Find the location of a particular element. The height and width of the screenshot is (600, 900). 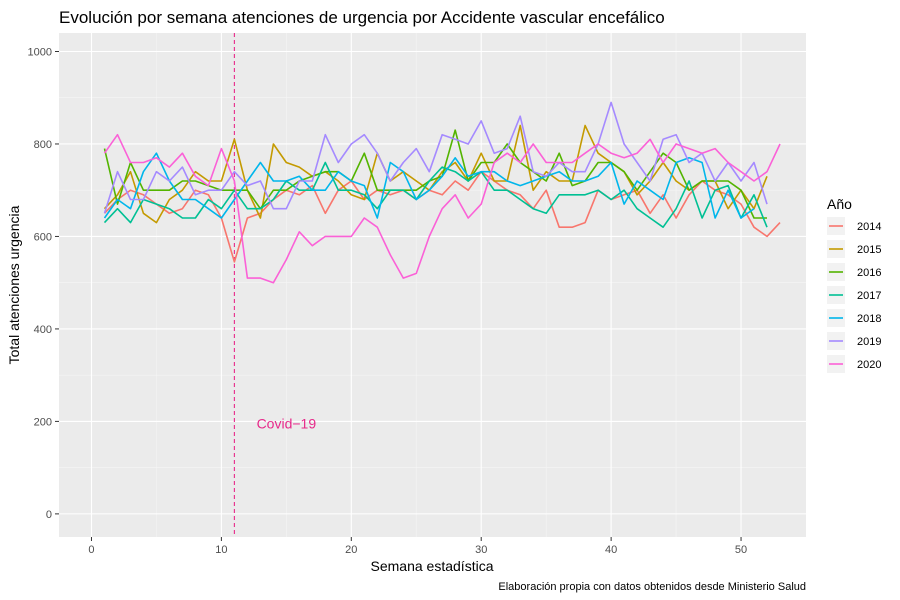

legend-label-2020: 2020 is located at coordinates (869, 365).